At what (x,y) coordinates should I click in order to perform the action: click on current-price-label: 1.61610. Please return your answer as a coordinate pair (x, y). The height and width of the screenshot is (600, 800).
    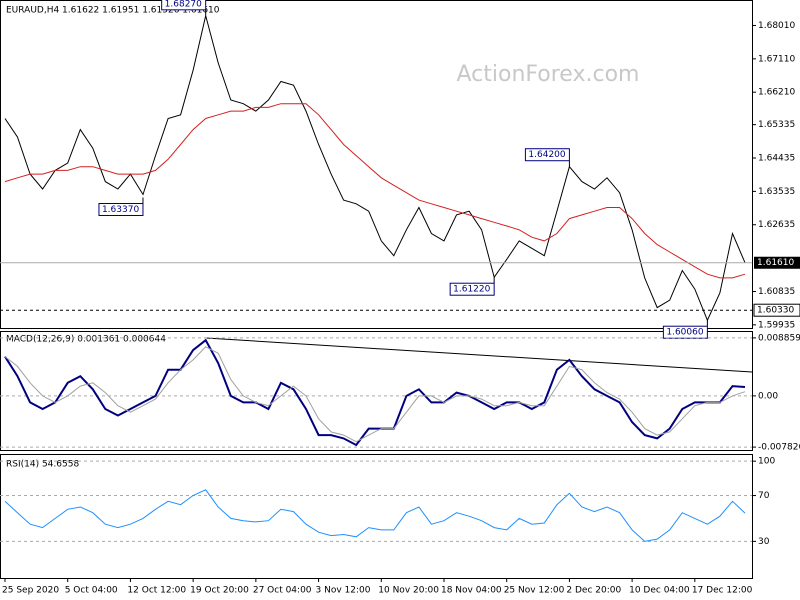
    Looking at the image, I should click on (775, 263).